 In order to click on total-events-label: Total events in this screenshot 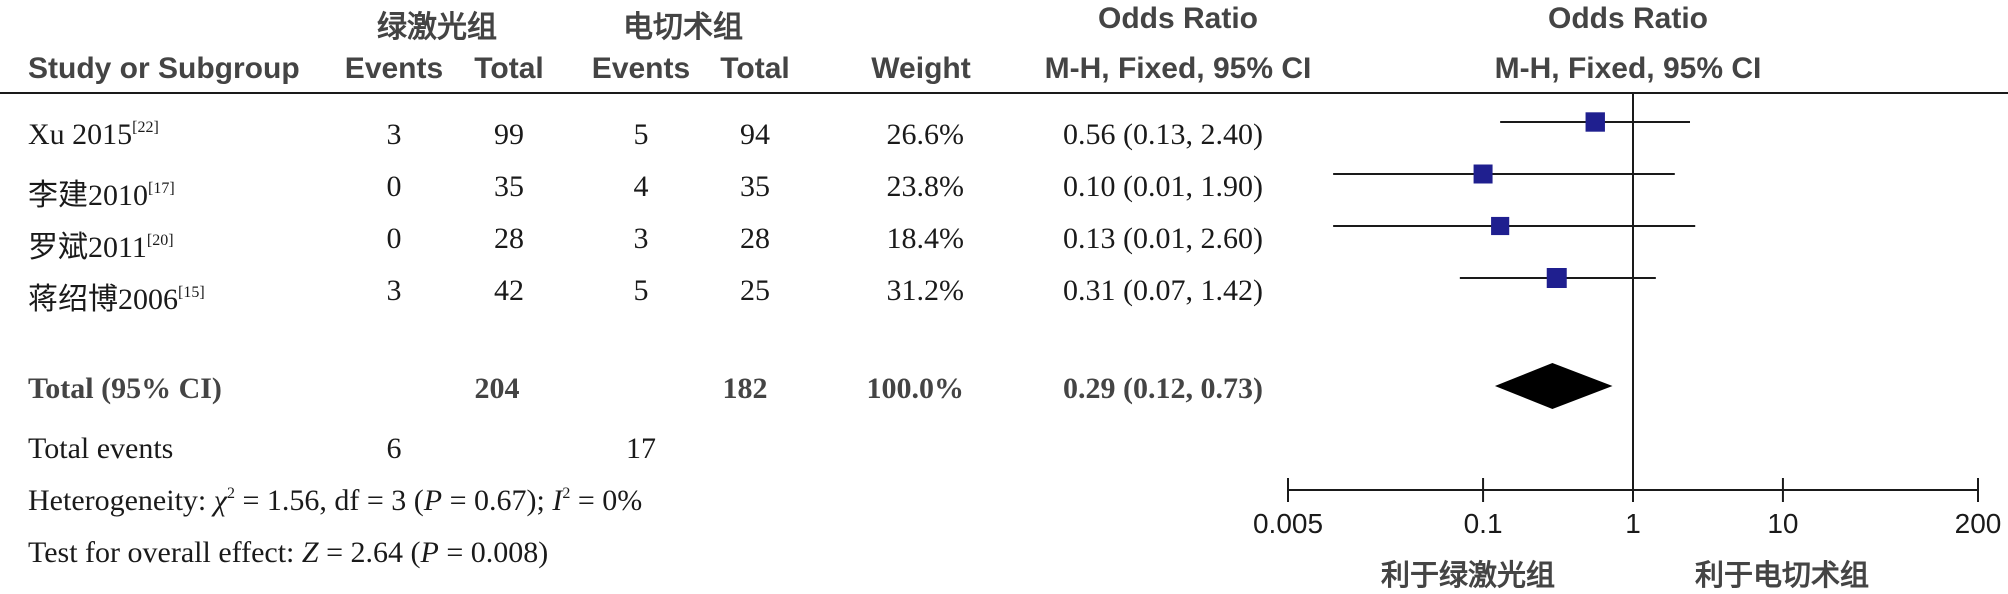, I will do `click(101, 448)`.